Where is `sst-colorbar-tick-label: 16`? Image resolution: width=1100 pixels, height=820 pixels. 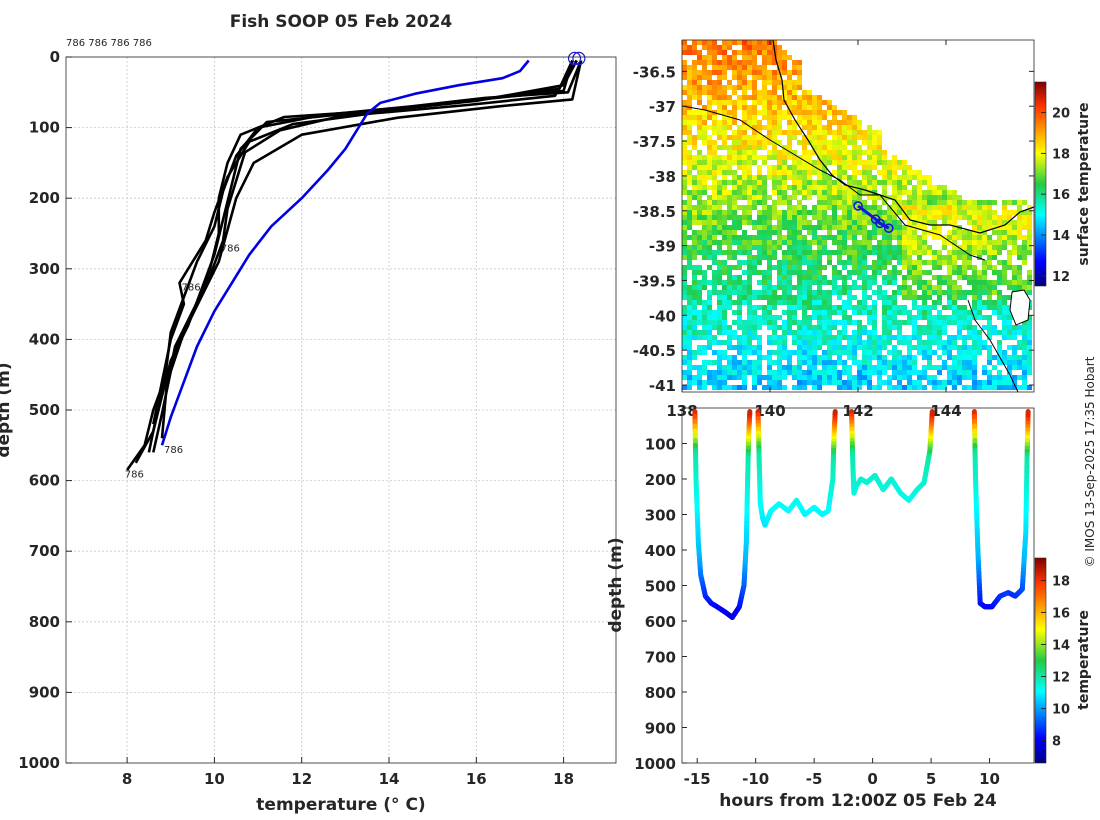
sst-colorbar-tick-label: 16 is located at coordinates (1061, 195).